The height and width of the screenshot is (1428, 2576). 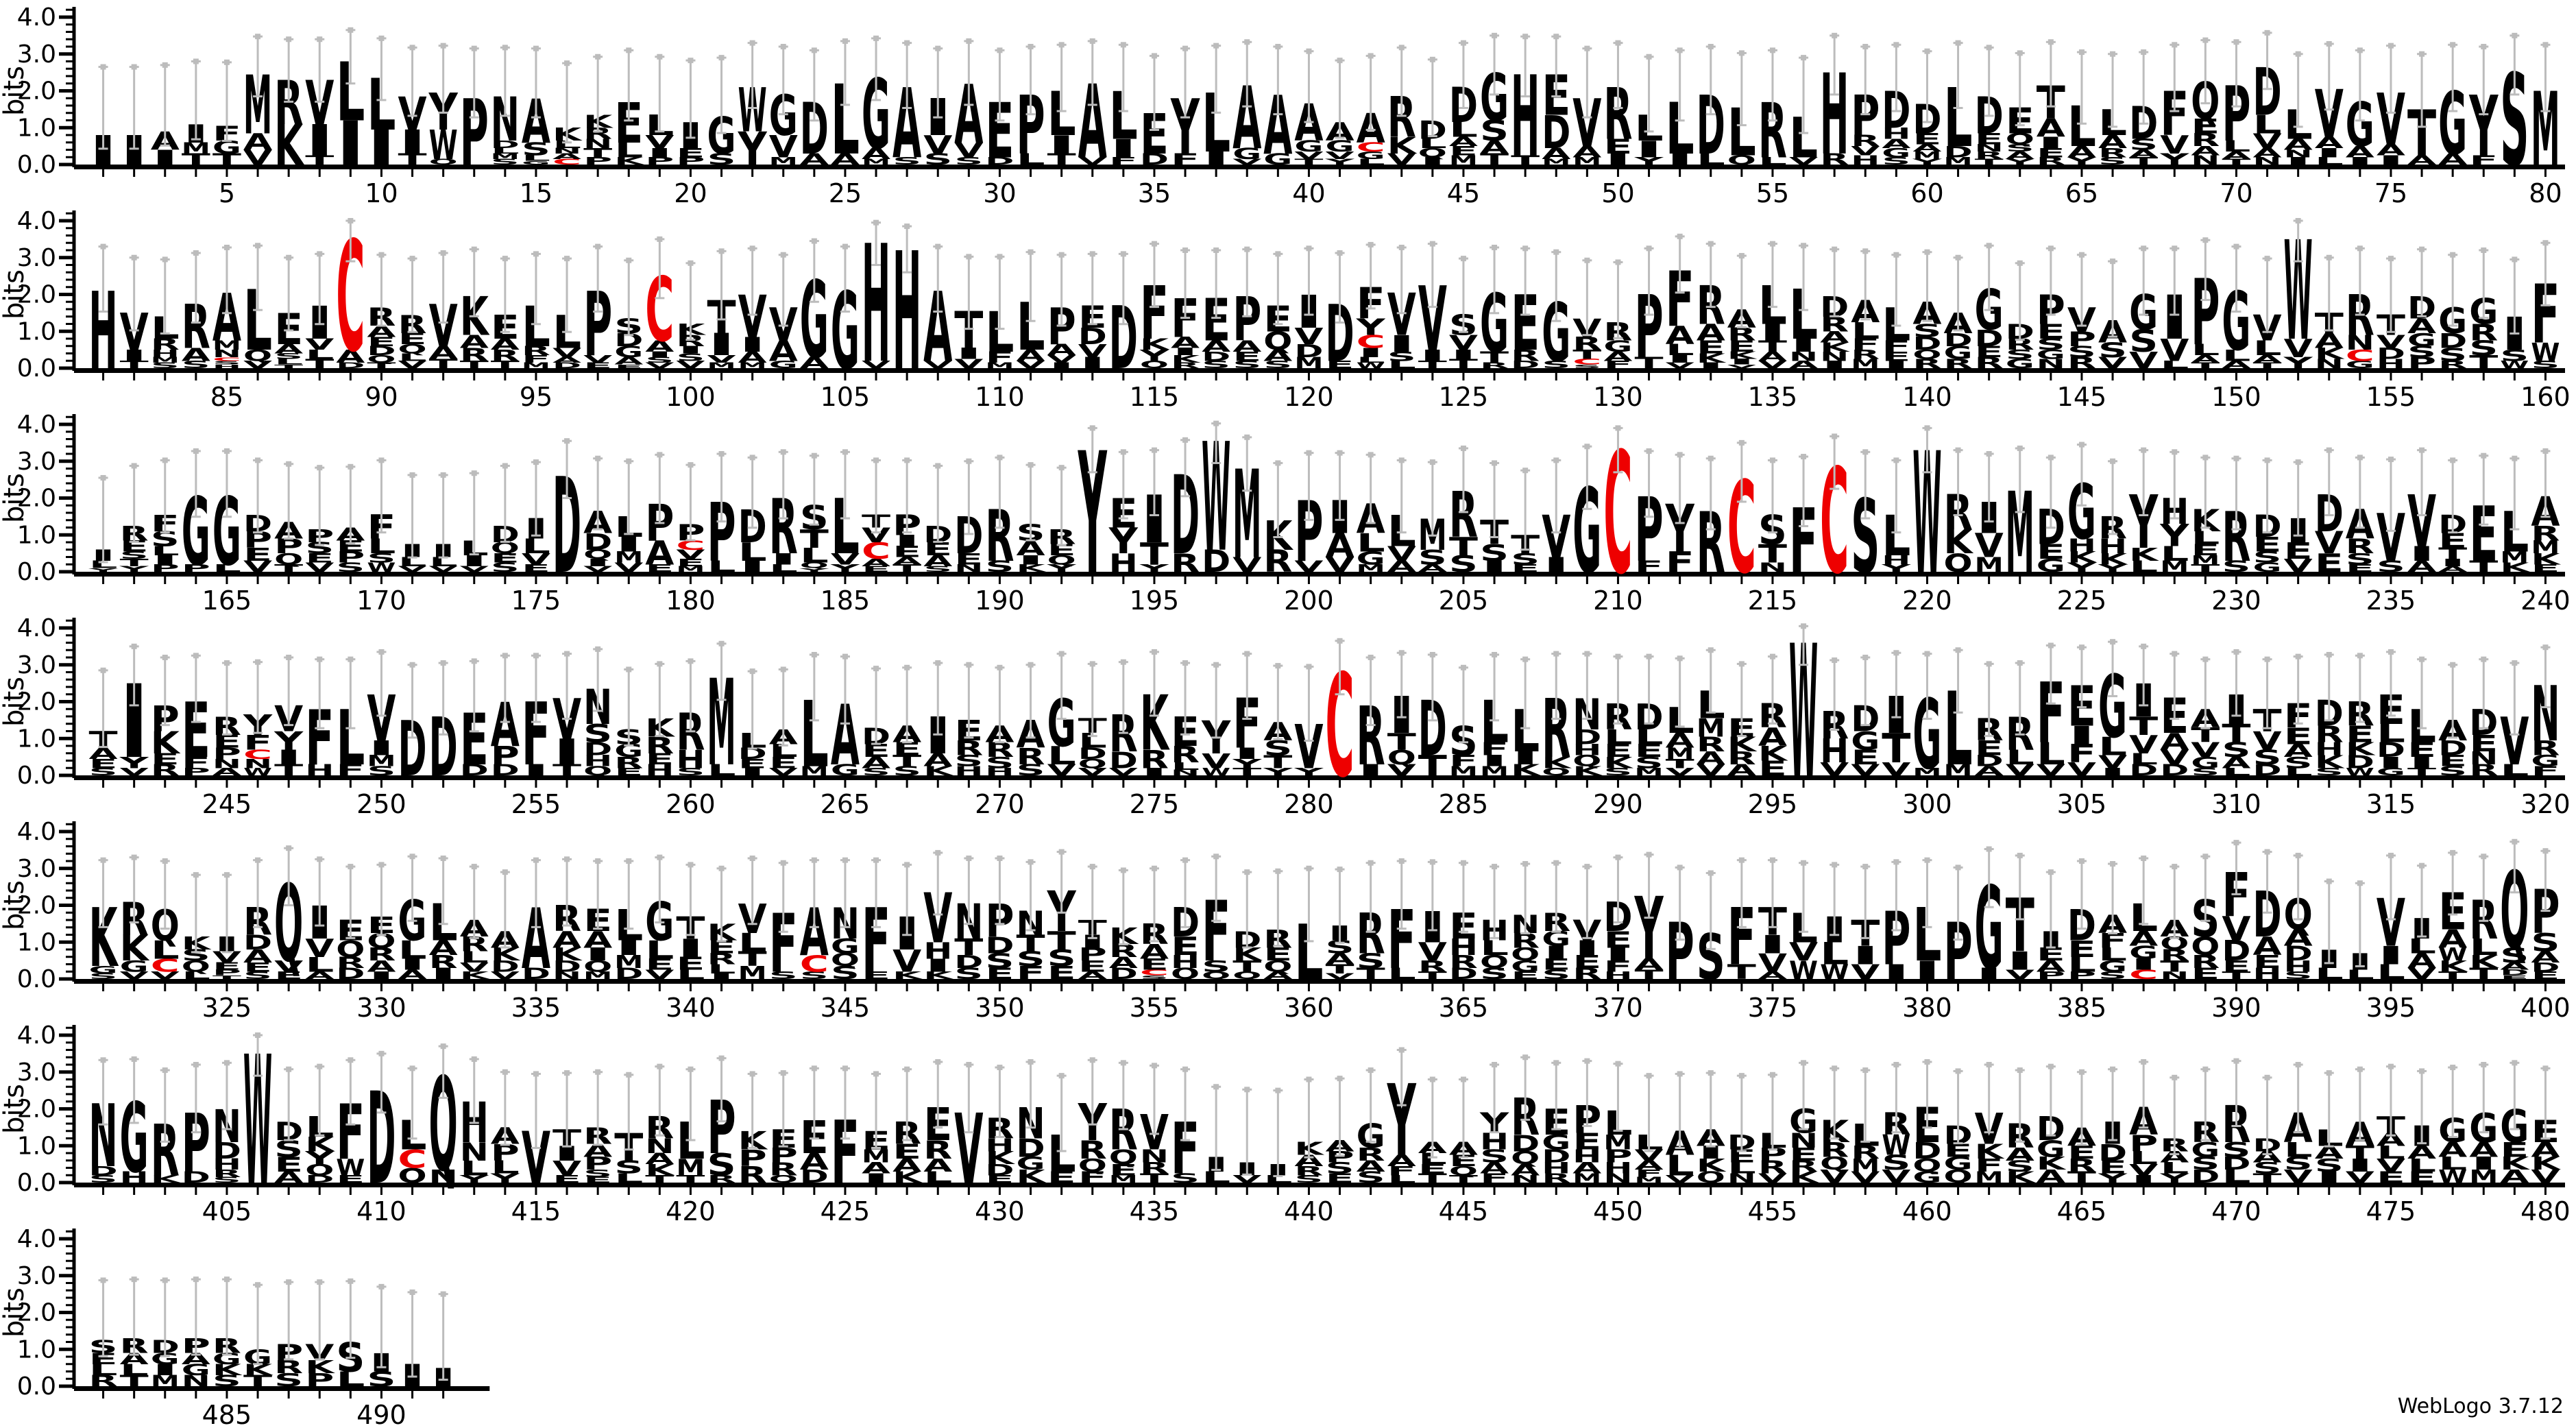 What do you see at coordinates (2514, 741) in the screenshot?
I see `logo-stack: LV` at bounding box center [2514, 741].